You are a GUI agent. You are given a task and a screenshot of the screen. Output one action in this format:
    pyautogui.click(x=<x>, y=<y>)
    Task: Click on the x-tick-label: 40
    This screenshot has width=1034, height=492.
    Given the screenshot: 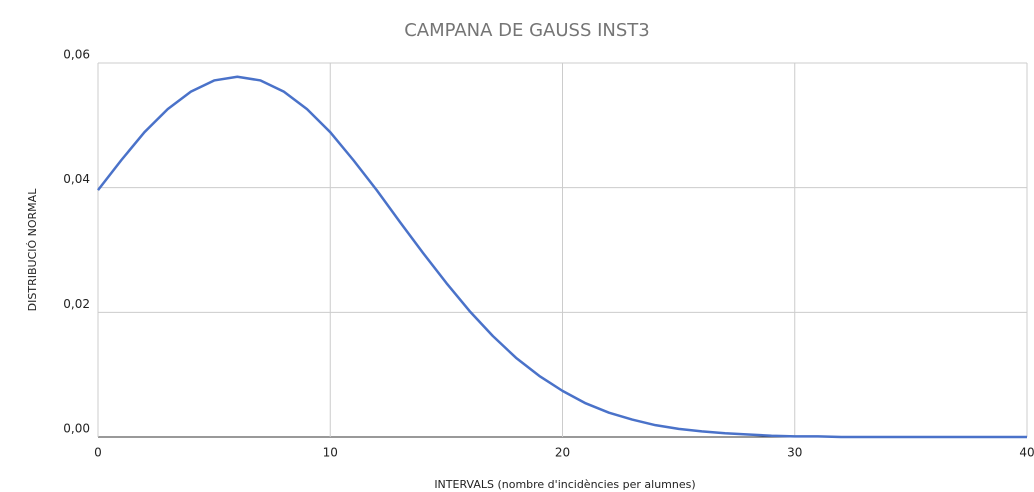 What is the action you would take?
    pyautogui.click(x=1026, y=453)
    